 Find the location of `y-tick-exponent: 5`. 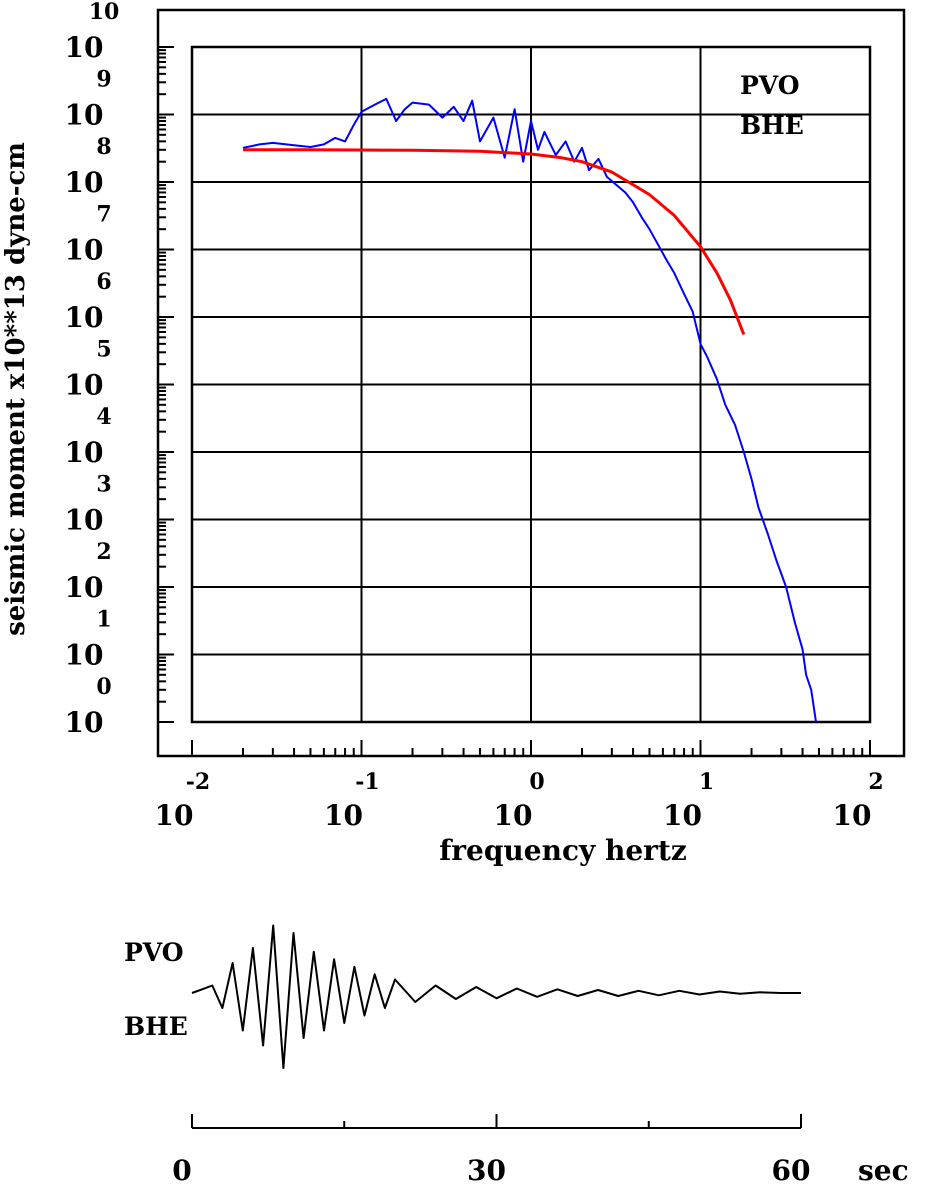

y-tick-exponent: 5 is located at coordinates (103, 350).